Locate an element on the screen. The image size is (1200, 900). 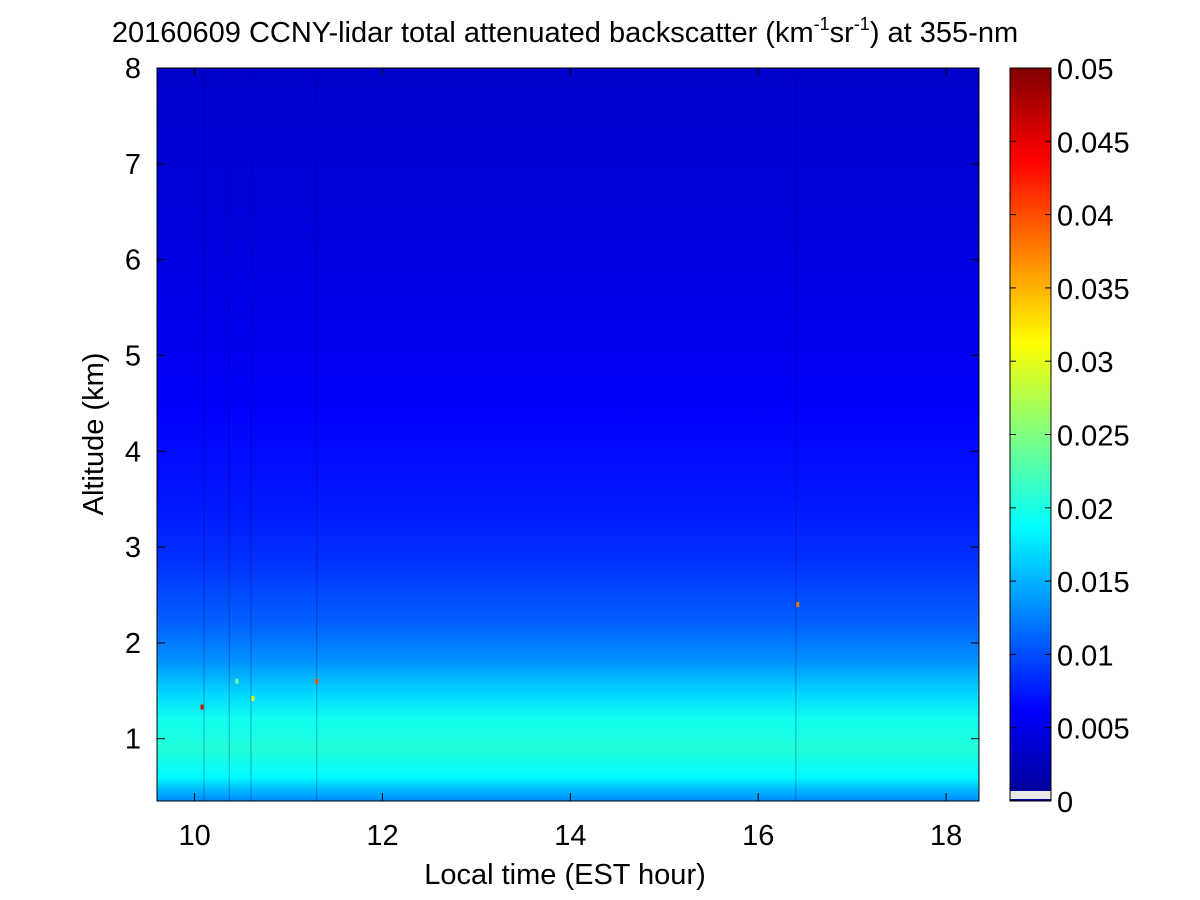
y-tick-label: 8 is located at coordinates (133, 69).